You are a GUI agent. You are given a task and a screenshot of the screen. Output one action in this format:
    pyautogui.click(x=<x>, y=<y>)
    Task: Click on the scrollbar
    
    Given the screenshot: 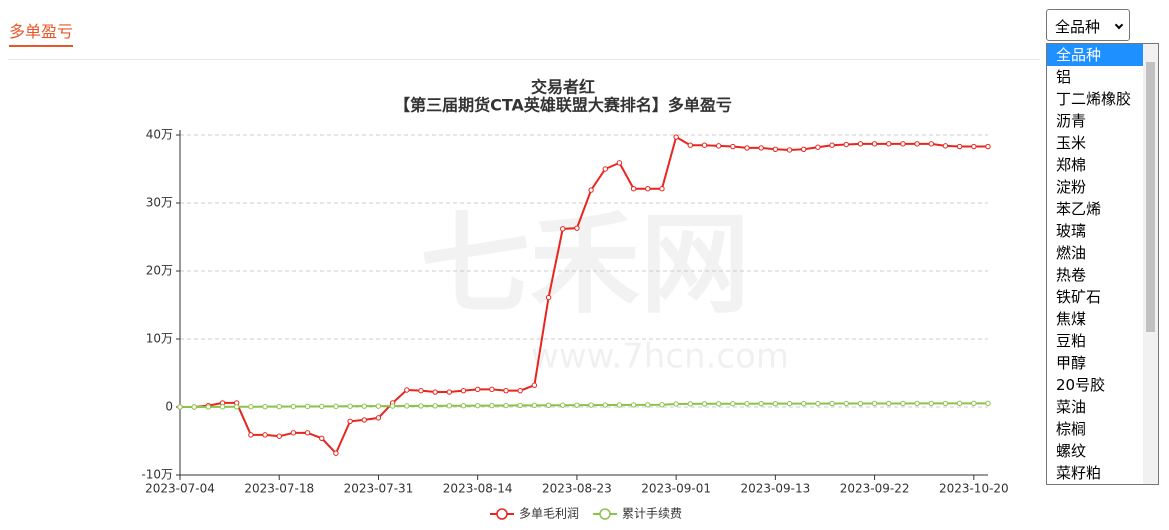 What is the action you would take?
    pyautogui.click(x=1150, y=264)
    